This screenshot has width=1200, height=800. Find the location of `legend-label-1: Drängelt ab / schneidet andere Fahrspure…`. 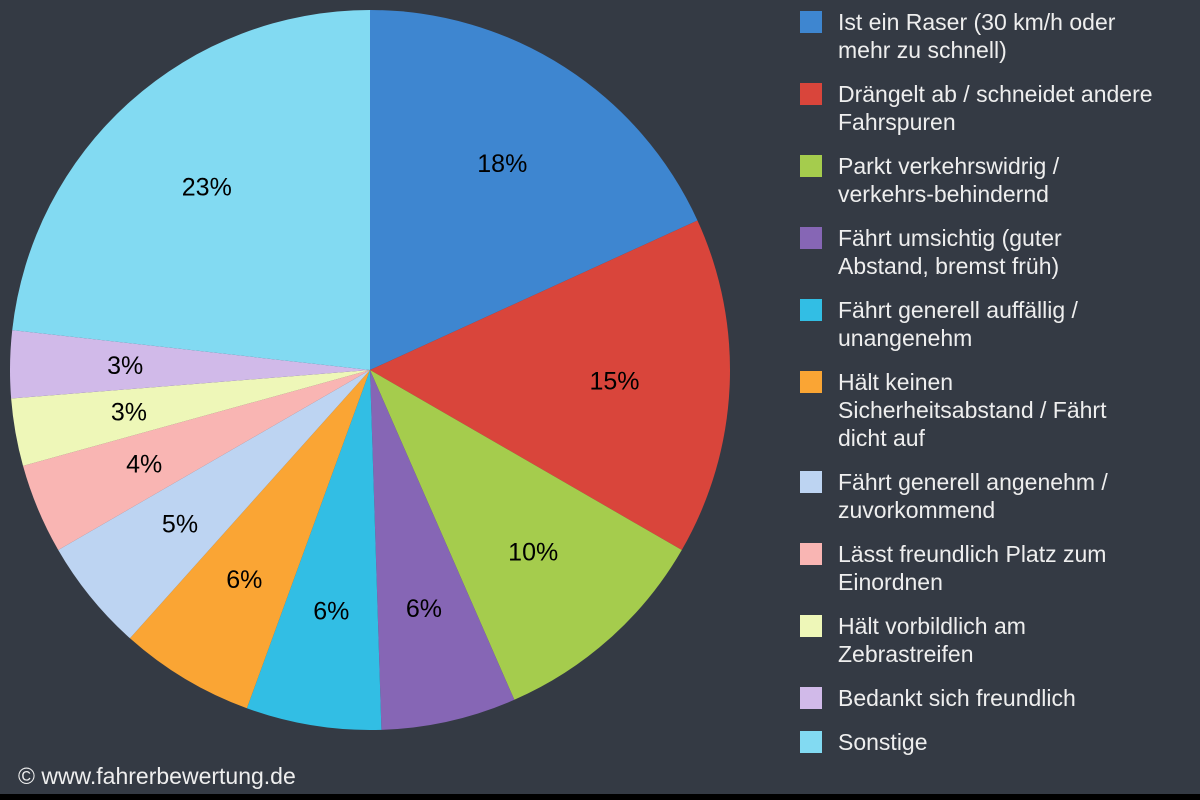

legend-label-1: Drängelt ab / schneidet andere Fahrspure… is located at coordinates (995, 108).